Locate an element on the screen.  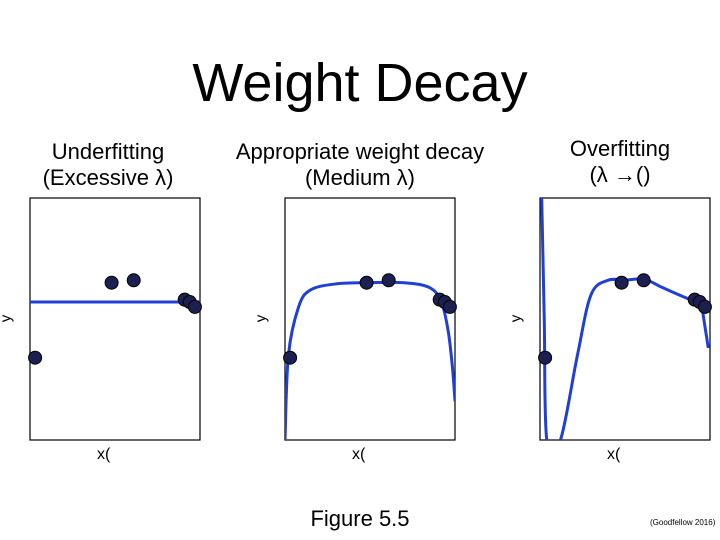
x-axis-label-underfitting: x( is located at coordinates (104, 454).